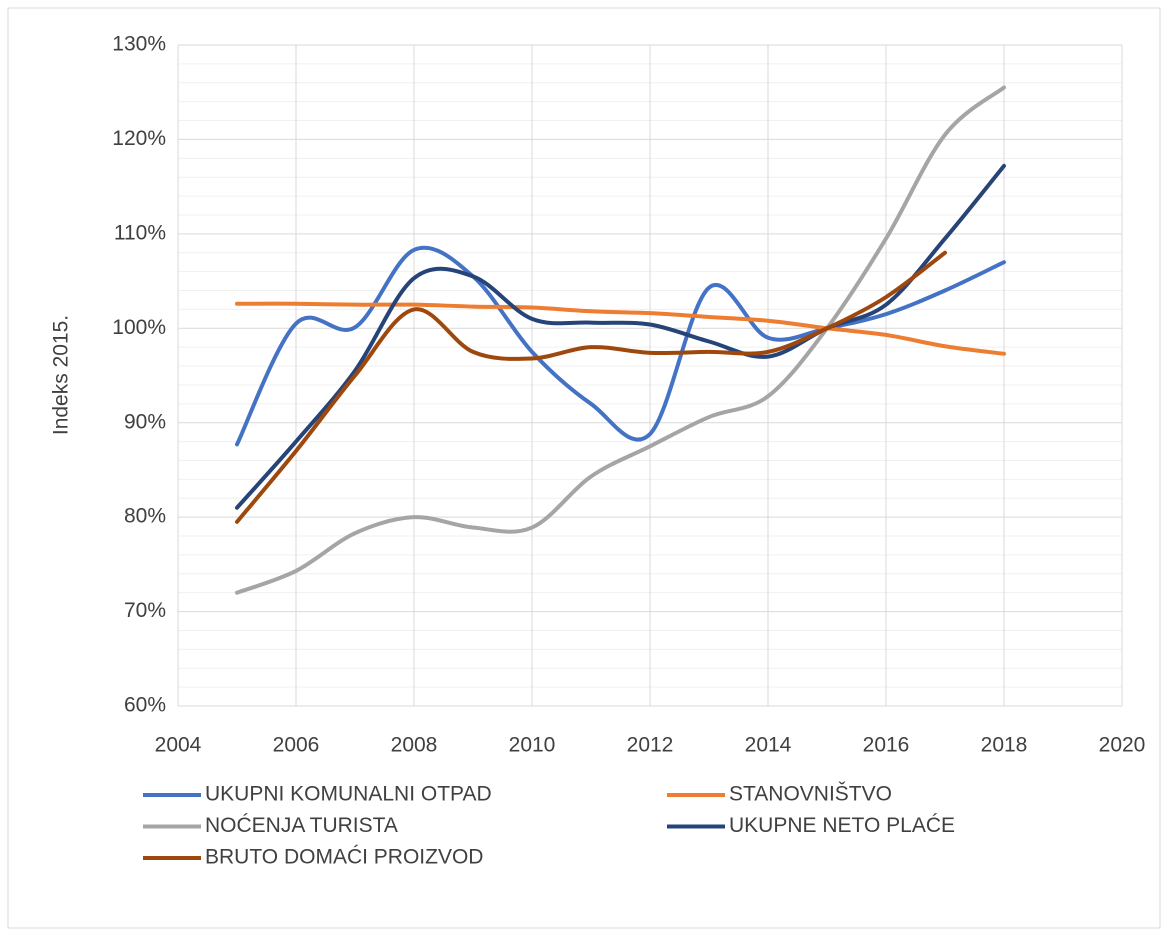 The height and width of the screenshot is (941, 1169). What do you see at coordinates (348, 794) in the screenshot?
I see `legend-label: UKUPNI KOMUNALNI OTPAD` at bounding box center [348, 794].